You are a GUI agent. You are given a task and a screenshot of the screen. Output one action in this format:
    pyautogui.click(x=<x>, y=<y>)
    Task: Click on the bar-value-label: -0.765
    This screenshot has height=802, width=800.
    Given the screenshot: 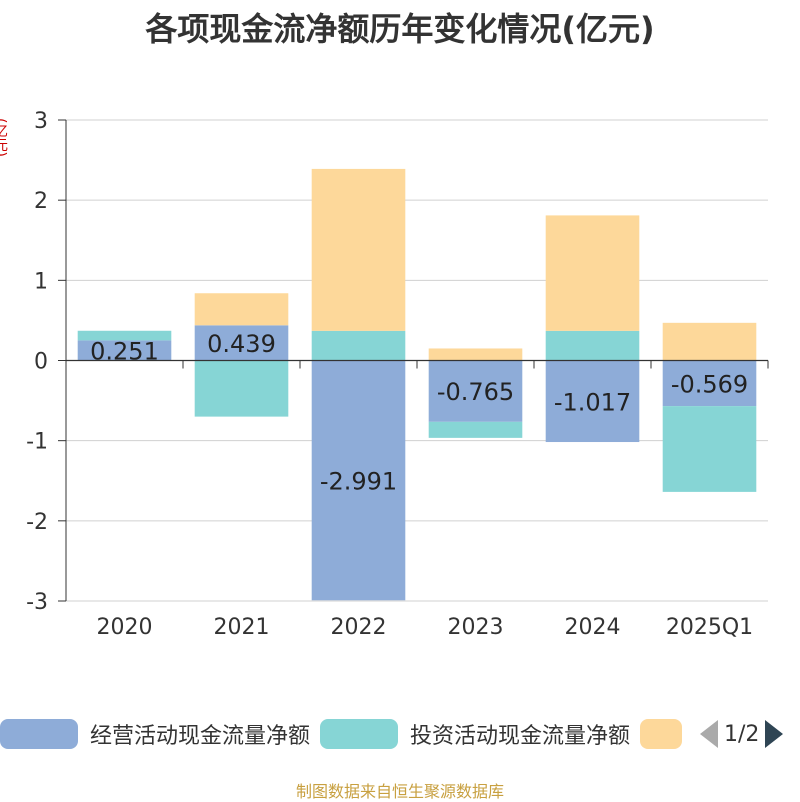 What is the action you would take?
    pyautogui.click(x=475, y=392)
    